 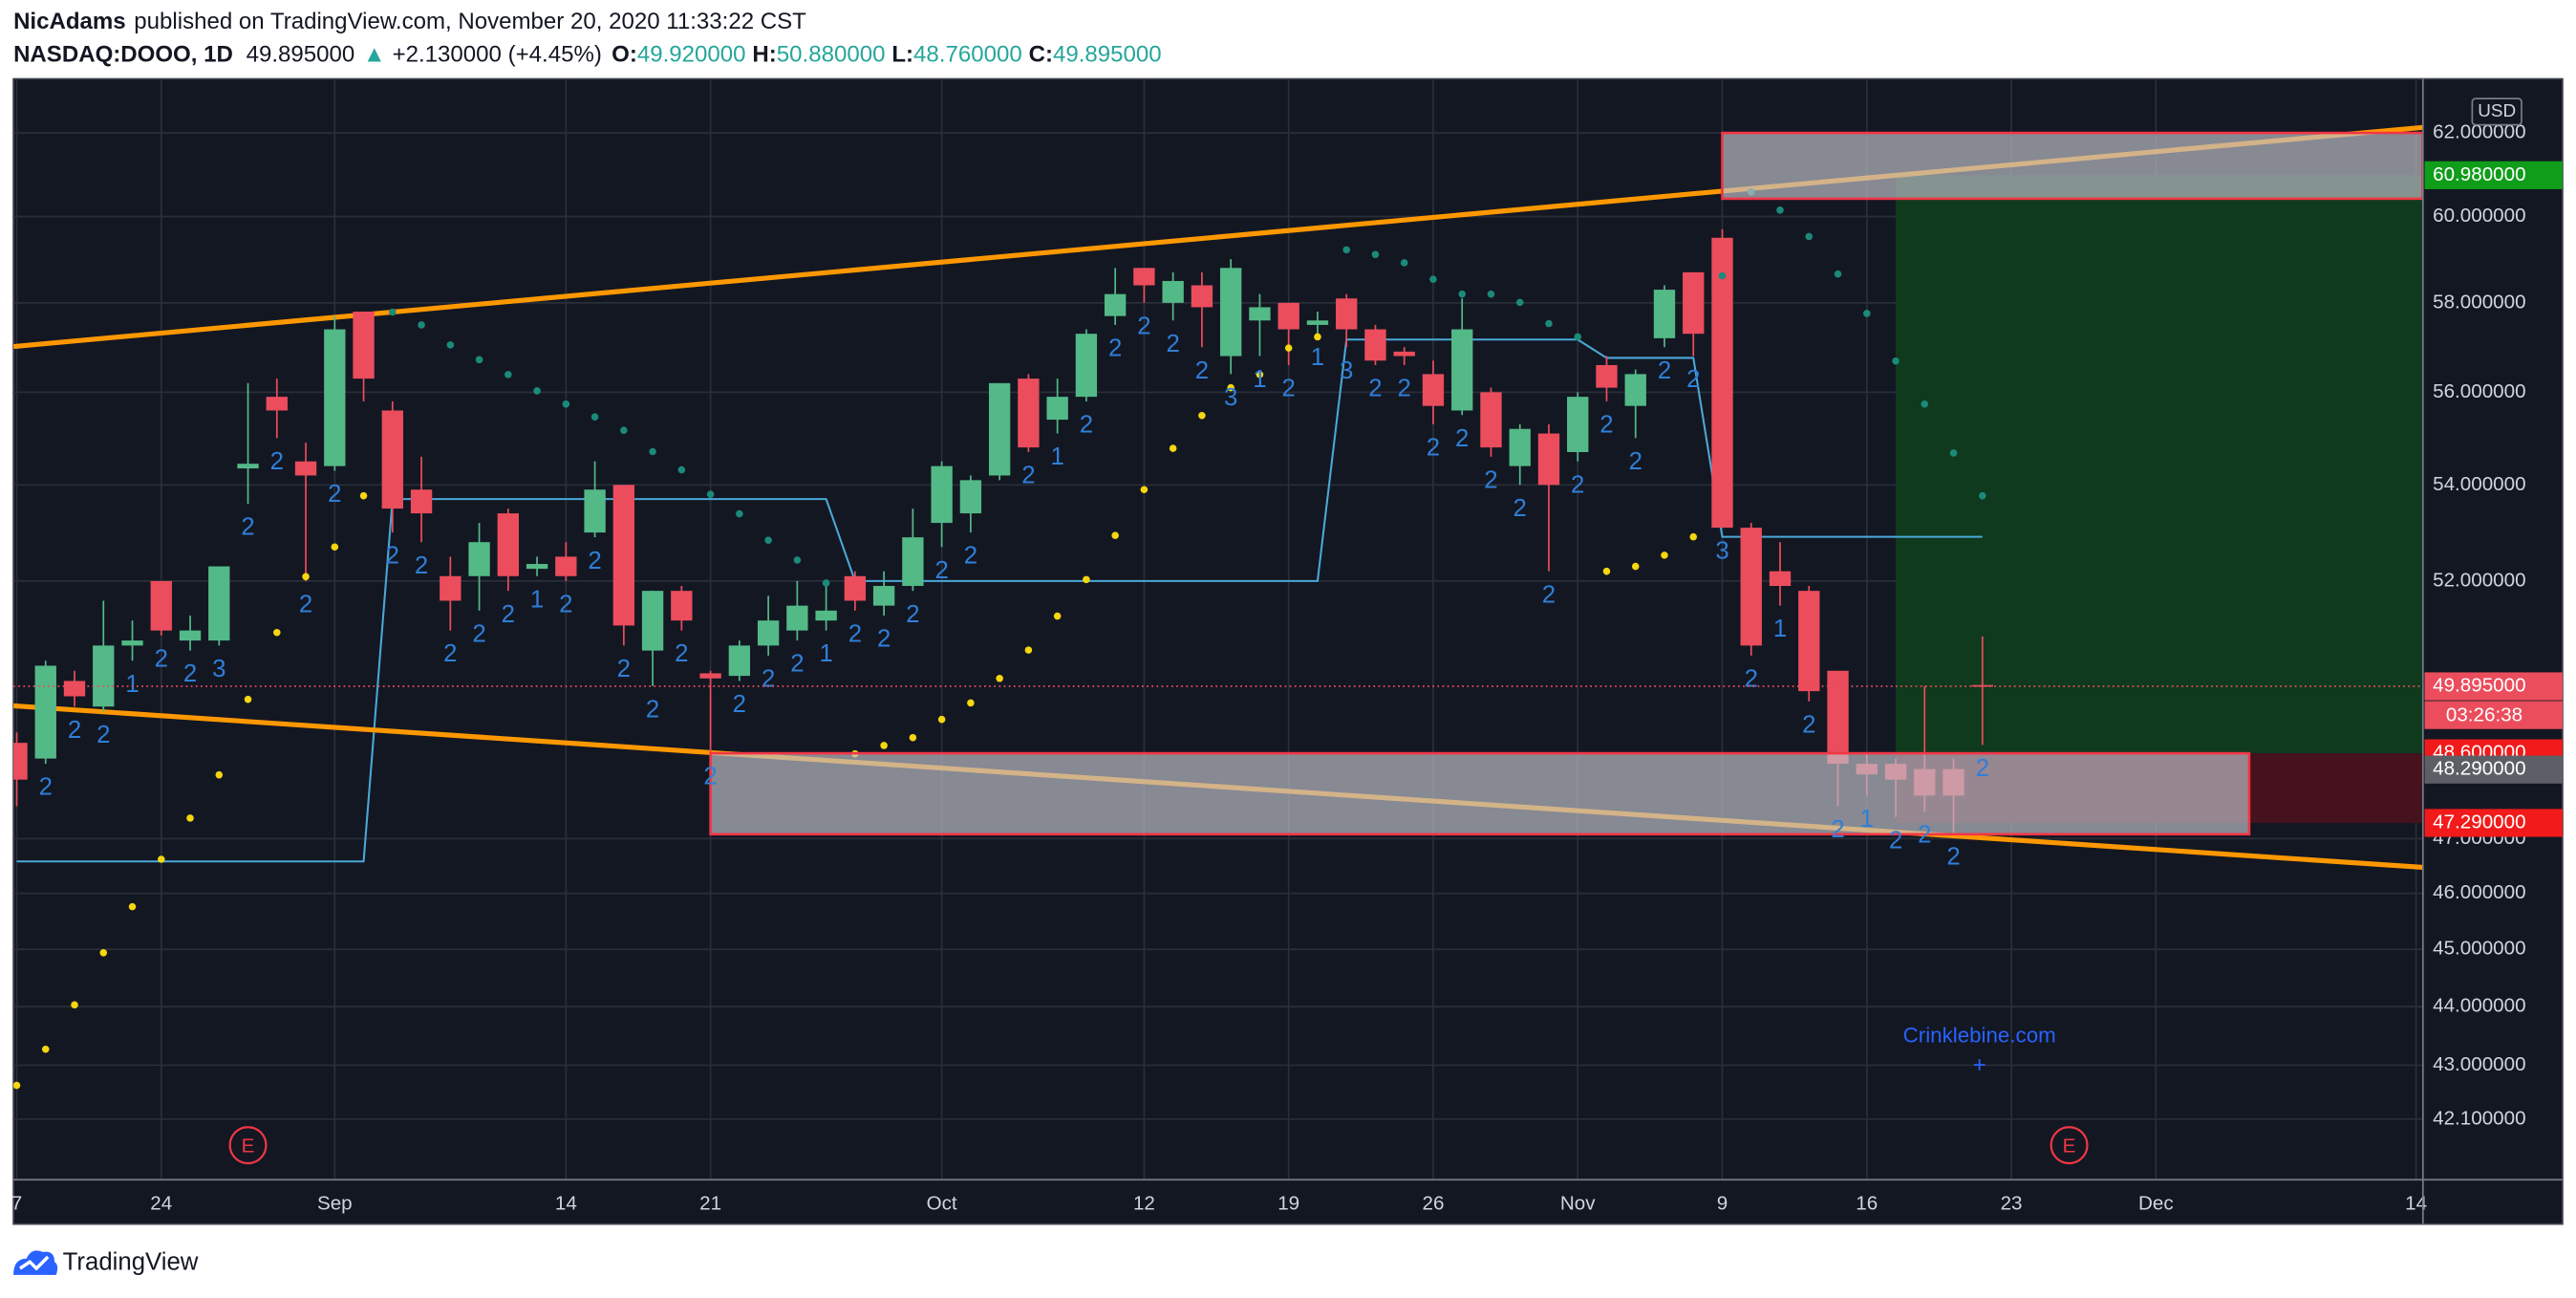 I want to click on price-label: 47.290000, so click(x=2479, y=822).